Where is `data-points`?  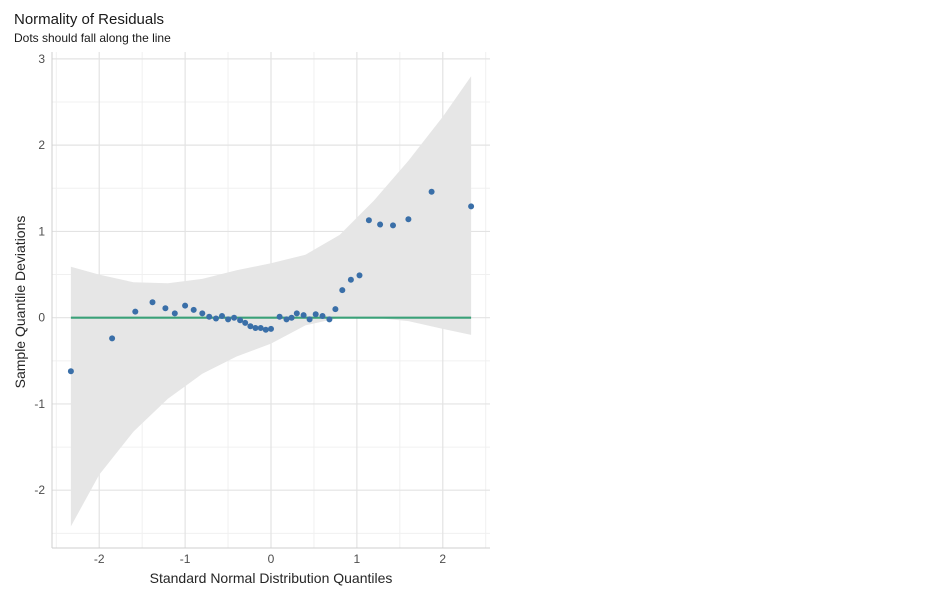 data-points is located at coordinates (271, 281).